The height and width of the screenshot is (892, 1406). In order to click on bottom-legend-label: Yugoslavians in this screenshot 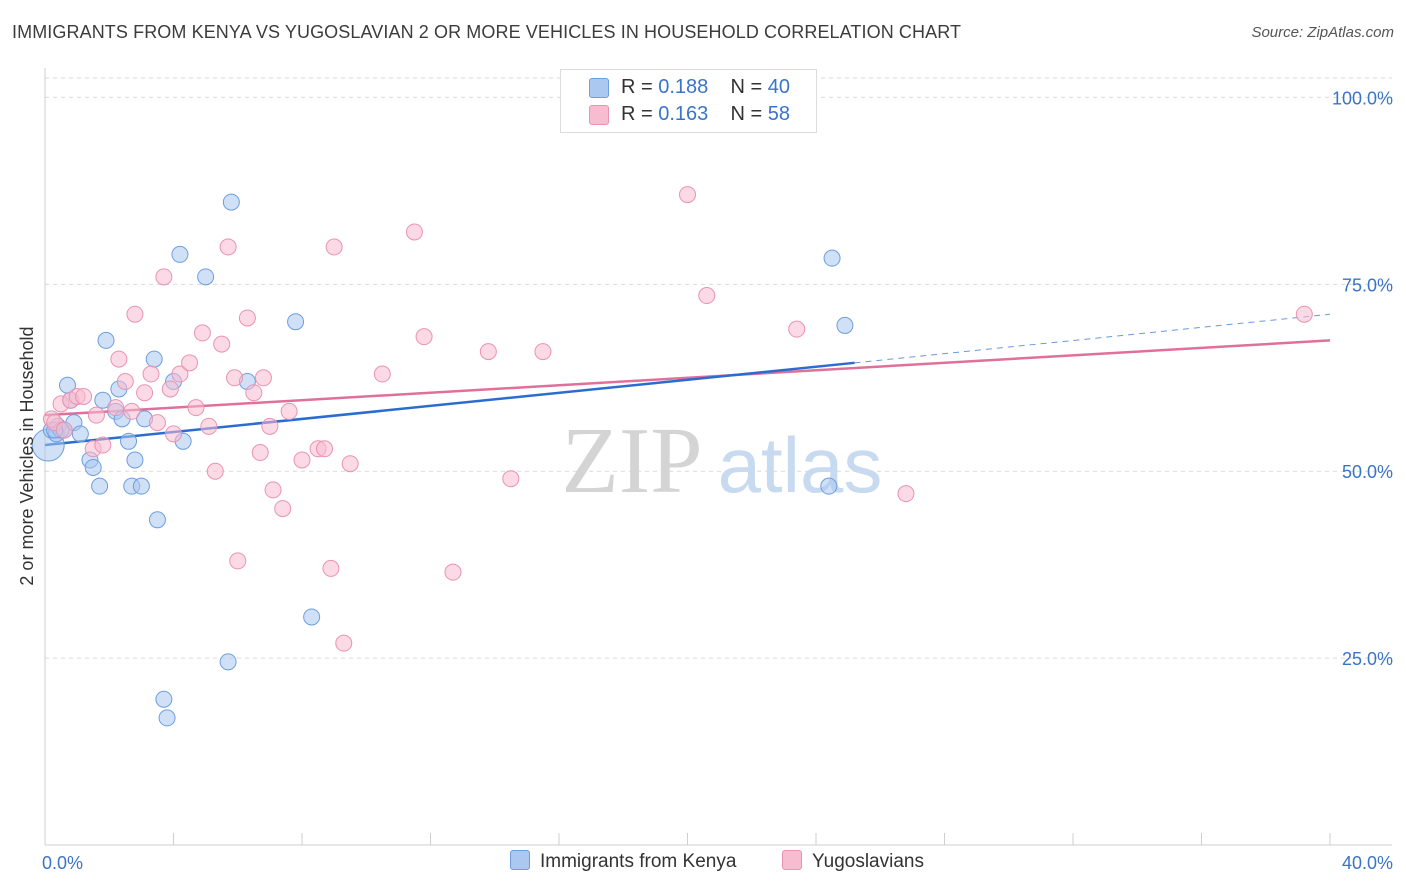, I will do `click(868, 861)`.